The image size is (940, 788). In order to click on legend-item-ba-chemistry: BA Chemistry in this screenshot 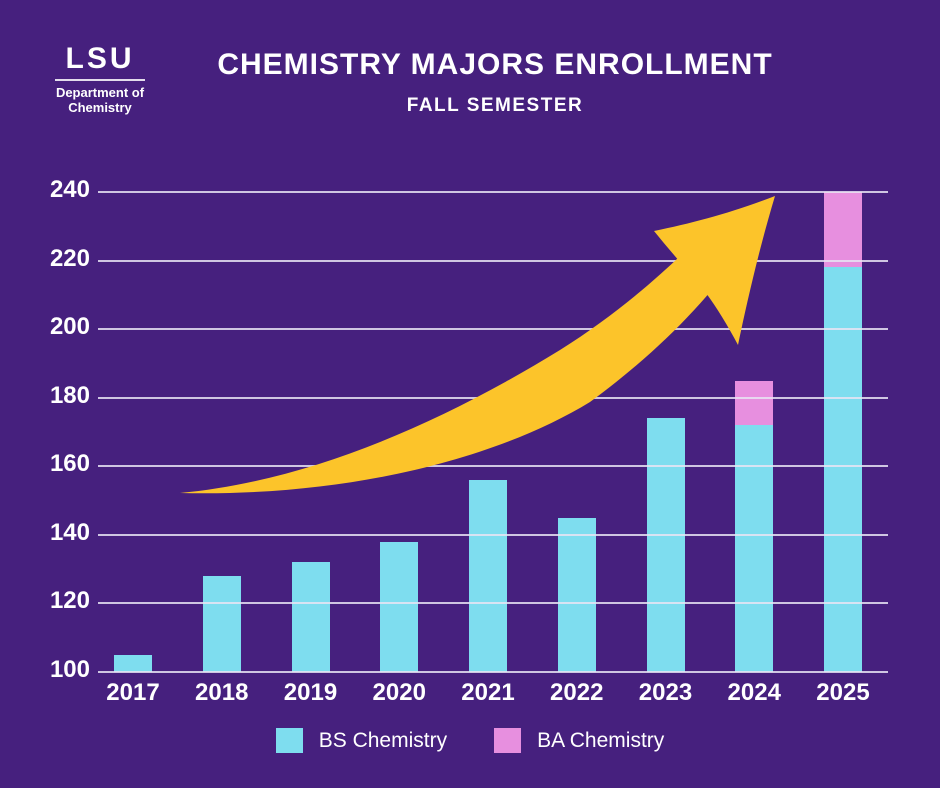, I will do `click(579, 740)`.